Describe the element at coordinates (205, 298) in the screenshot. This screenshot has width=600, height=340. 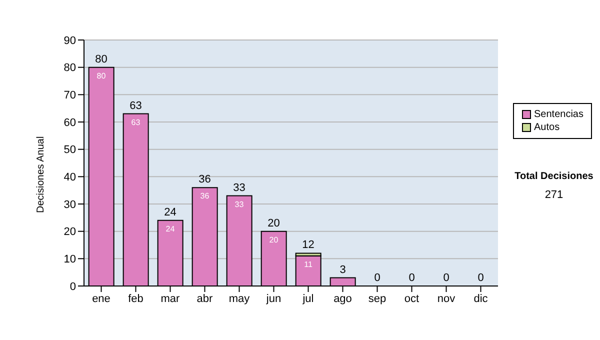
I see `x-tick-label: abr` at that location.